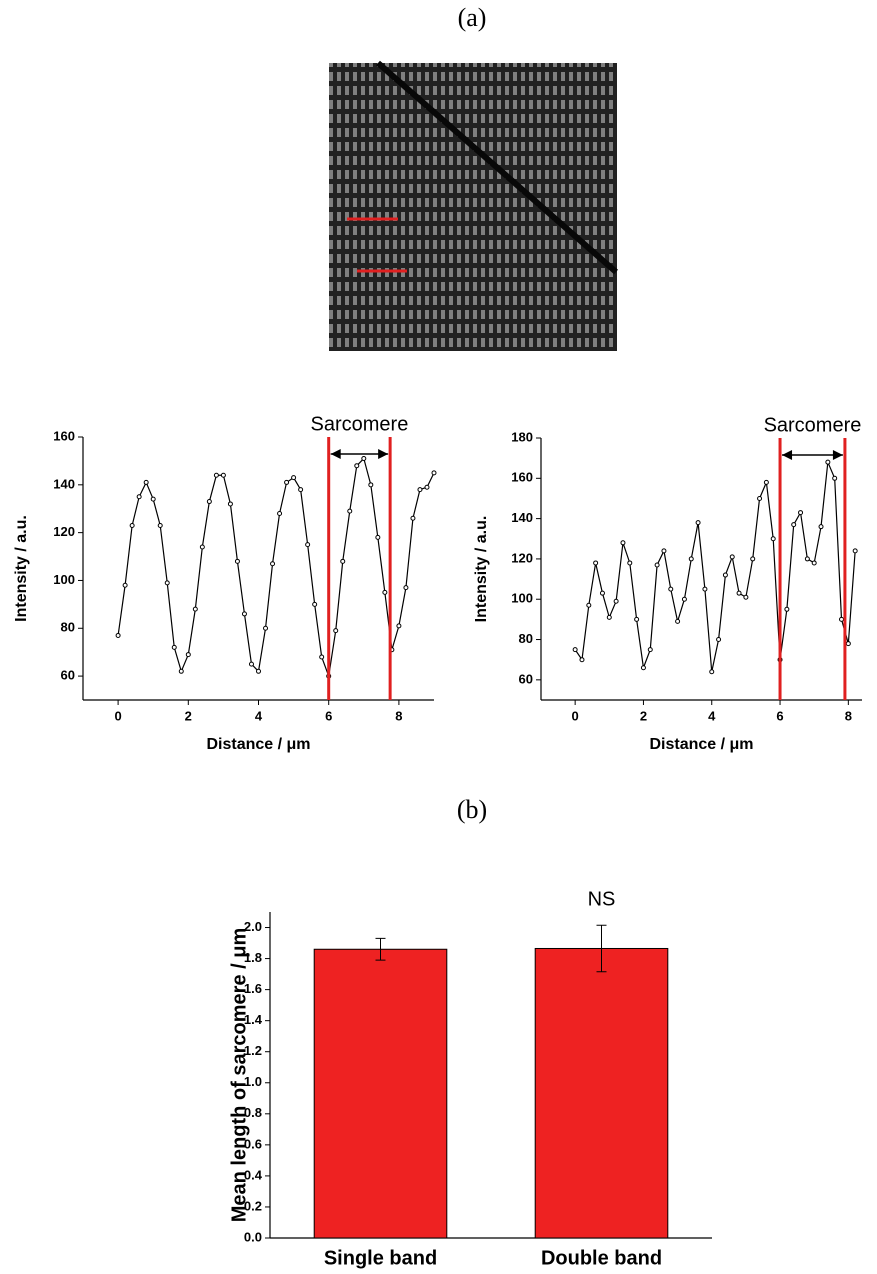 The image size is (877, 1274). Describe the element at coordinates (643, 715) in the screenshot. I see `x-tick-label: 2` at that location.